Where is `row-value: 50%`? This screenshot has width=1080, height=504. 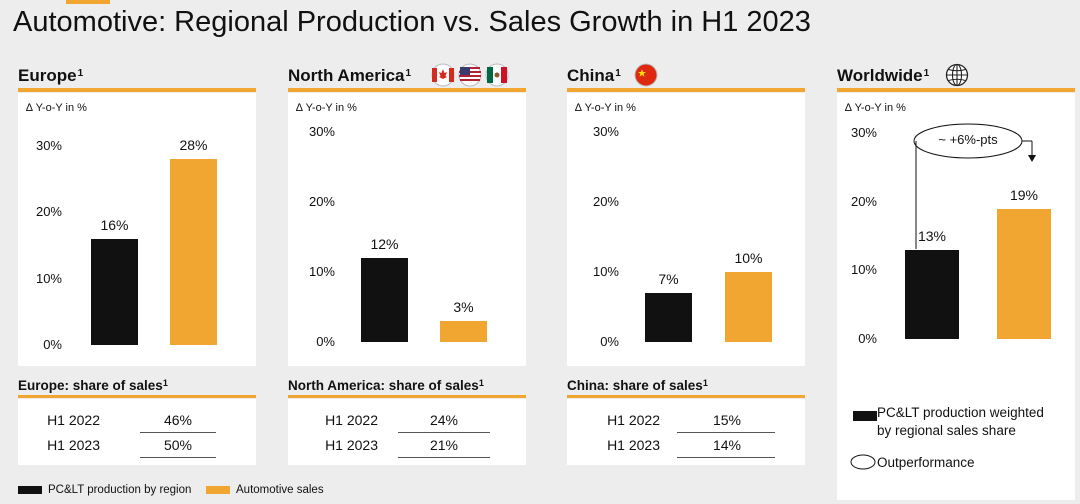
row-value: 50% is located at coordinates (178, 445).